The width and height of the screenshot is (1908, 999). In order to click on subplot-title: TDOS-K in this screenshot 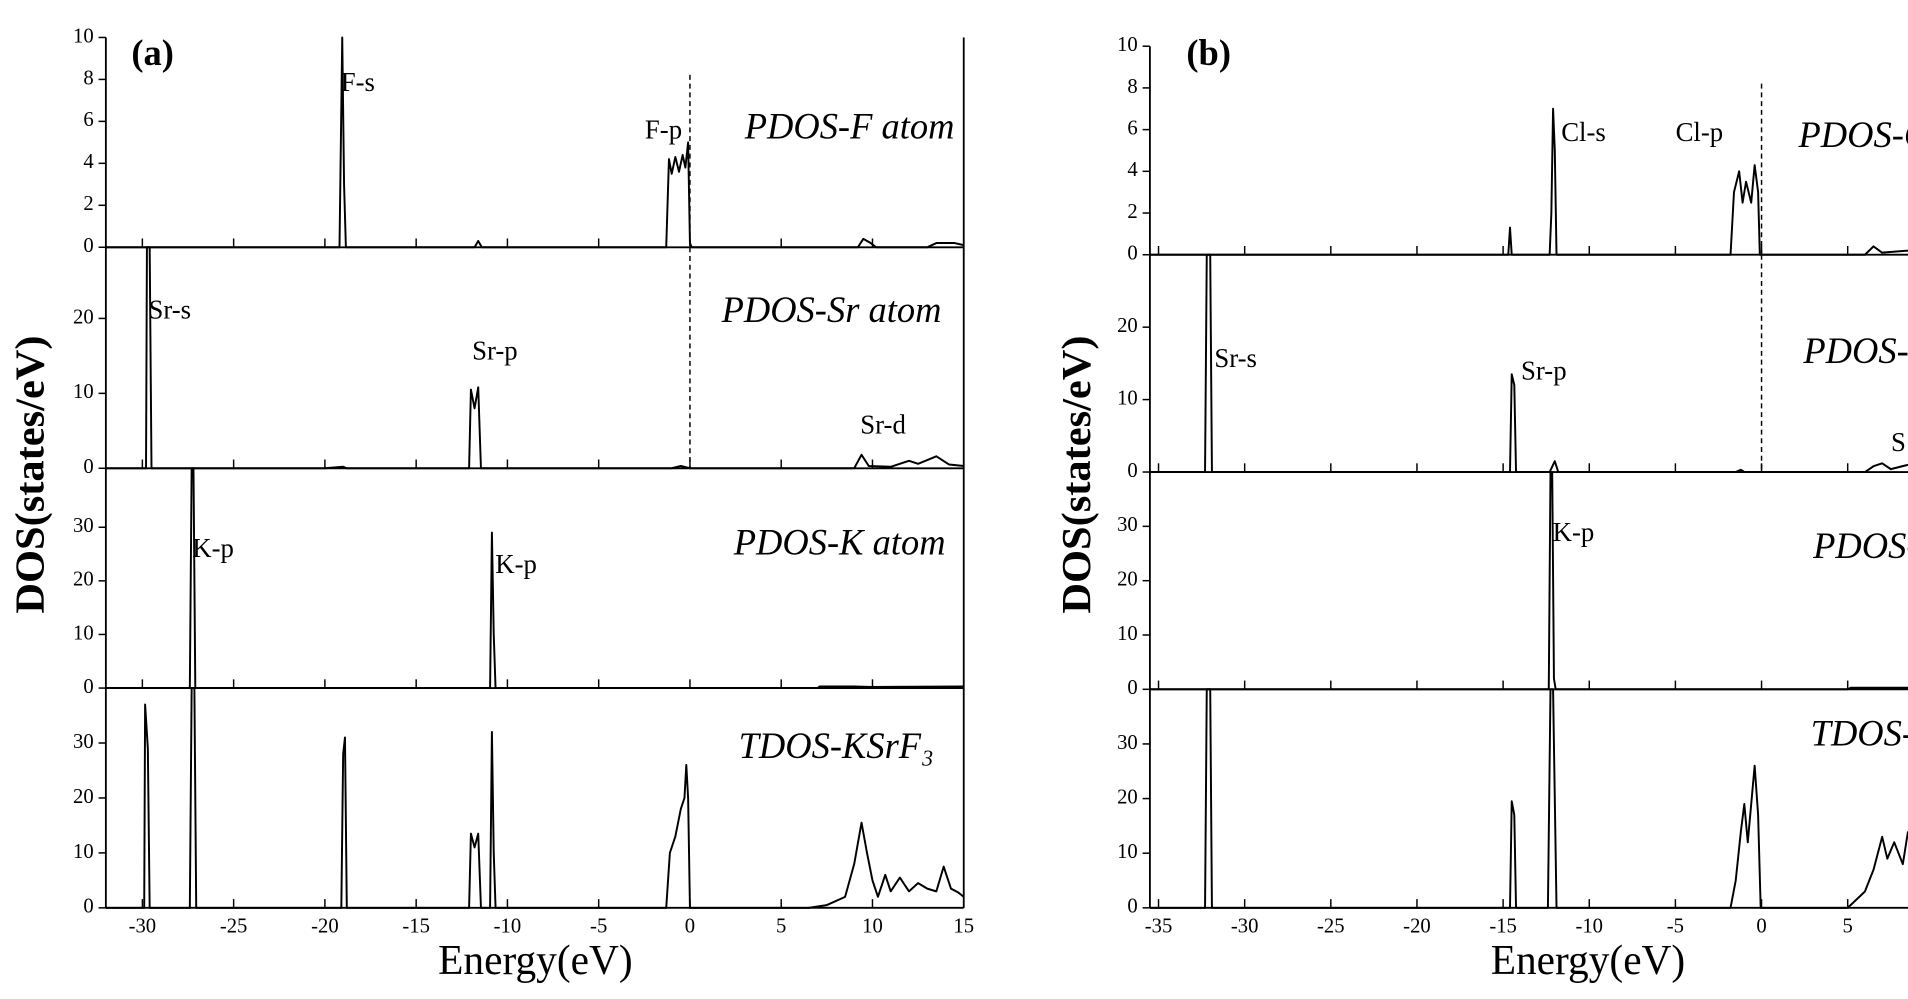, I will do `click(1859, 733)`.